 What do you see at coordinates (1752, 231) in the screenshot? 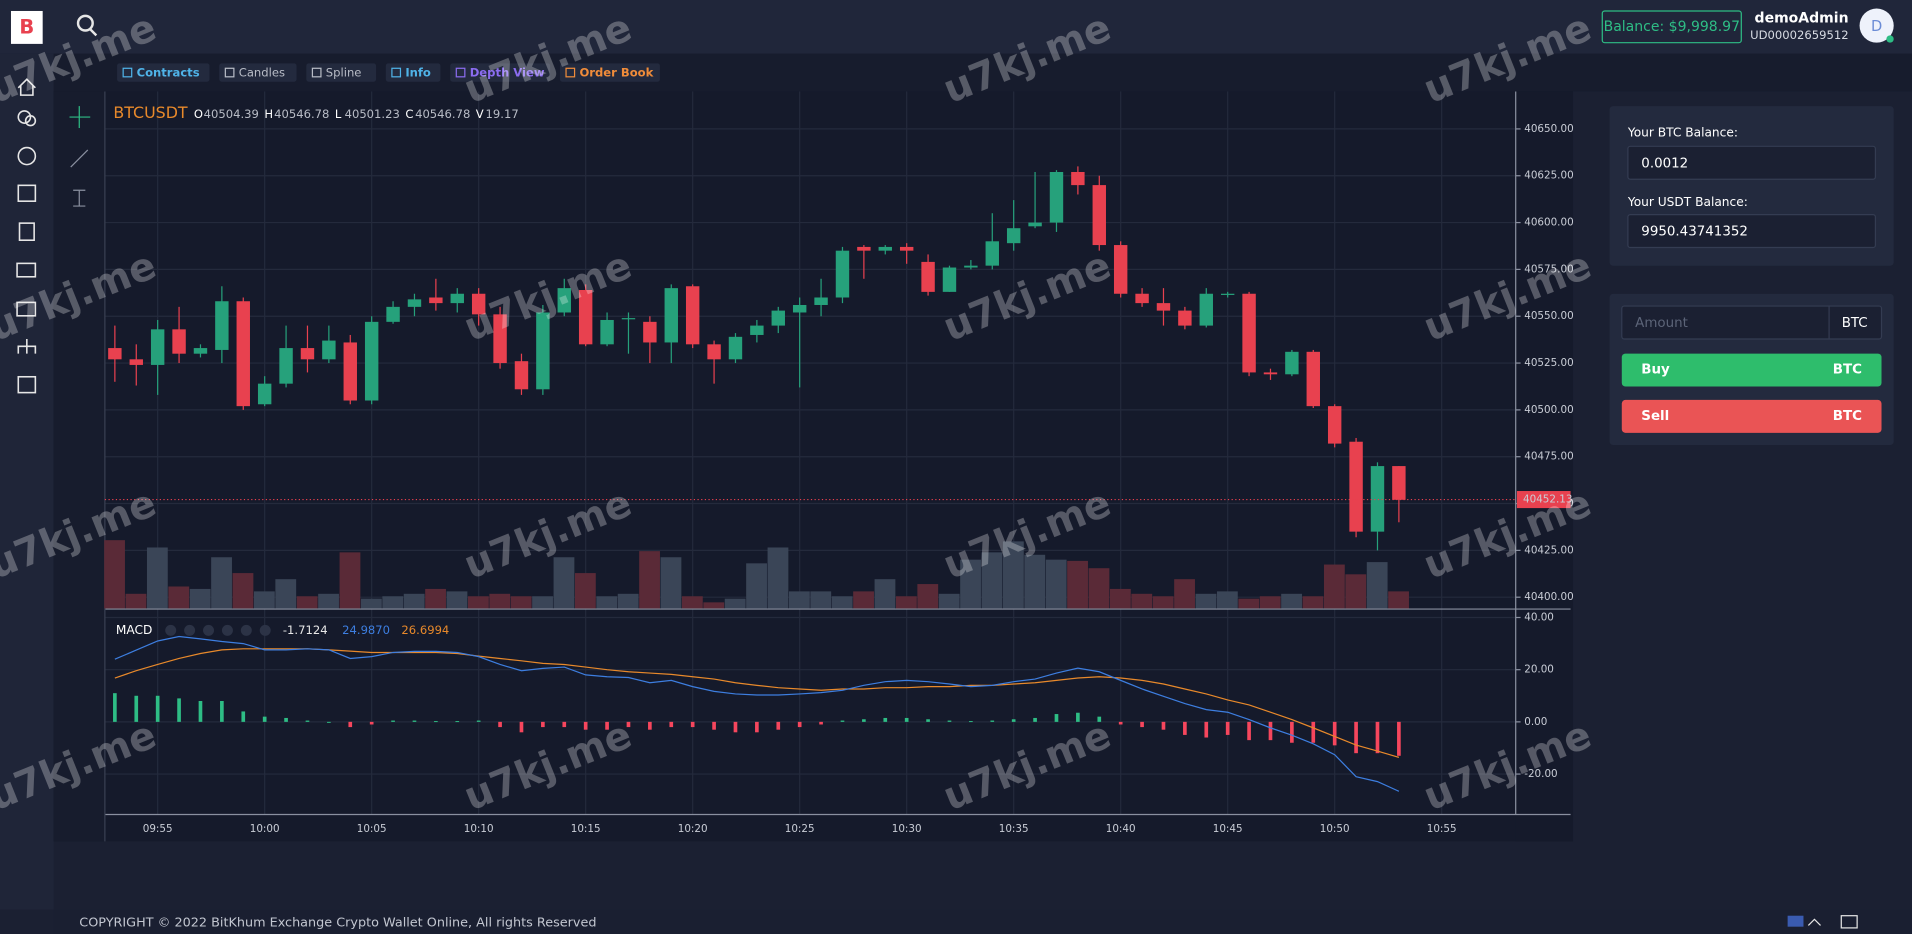
I see `usdt-balance-field` at bounding box center [1752, 231].